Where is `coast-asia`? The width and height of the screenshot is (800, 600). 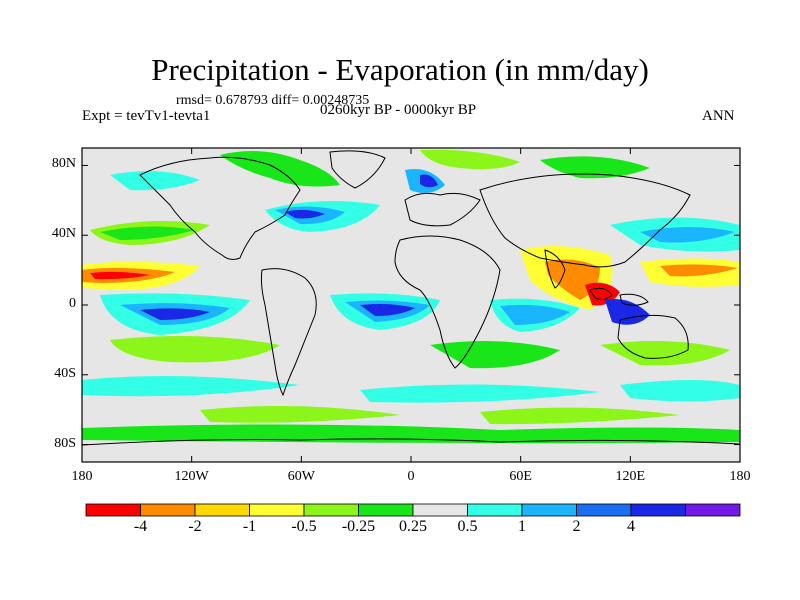 coast-asia is located at coordinates (585, 220).